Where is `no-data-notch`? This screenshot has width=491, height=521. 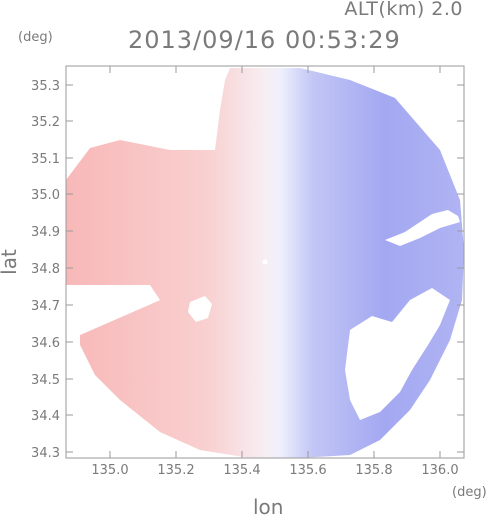 no-data-notch is located at coordinates (113, 310).